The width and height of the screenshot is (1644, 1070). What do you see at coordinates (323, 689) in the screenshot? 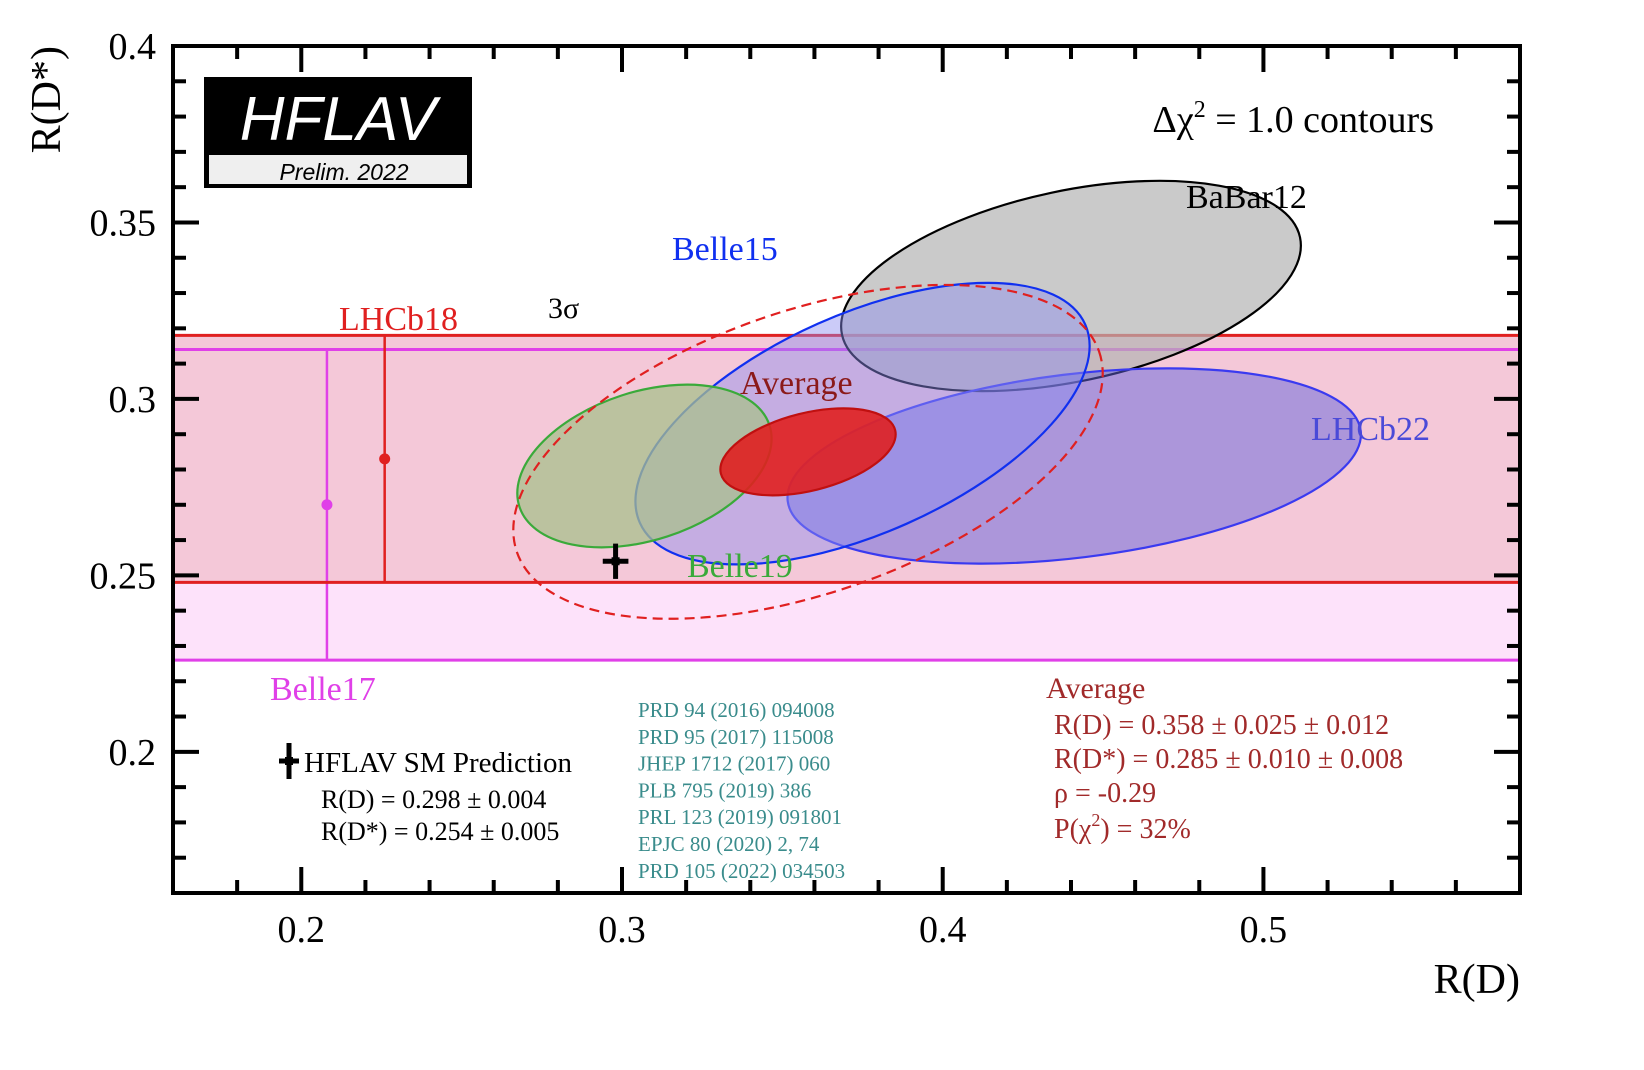
I see `series-label-belle17: Belle17` at bounding box center [323, 689].